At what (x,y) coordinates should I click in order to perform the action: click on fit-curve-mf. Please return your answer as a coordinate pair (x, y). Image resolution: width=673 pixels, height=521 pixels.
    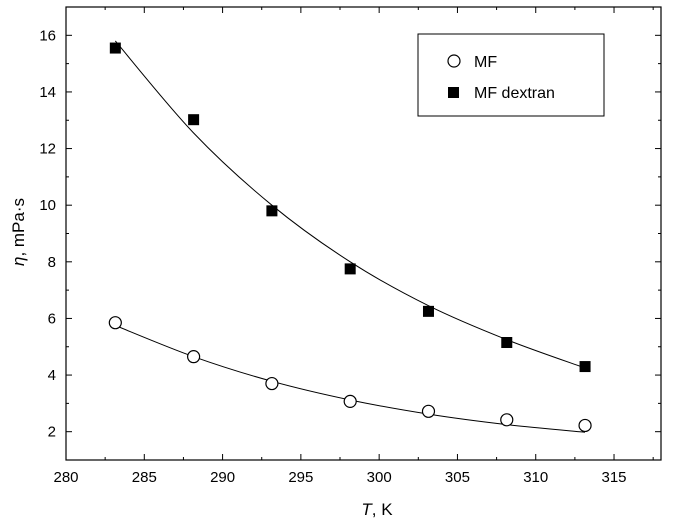
    Looking at the image, I should click on (350, 379).